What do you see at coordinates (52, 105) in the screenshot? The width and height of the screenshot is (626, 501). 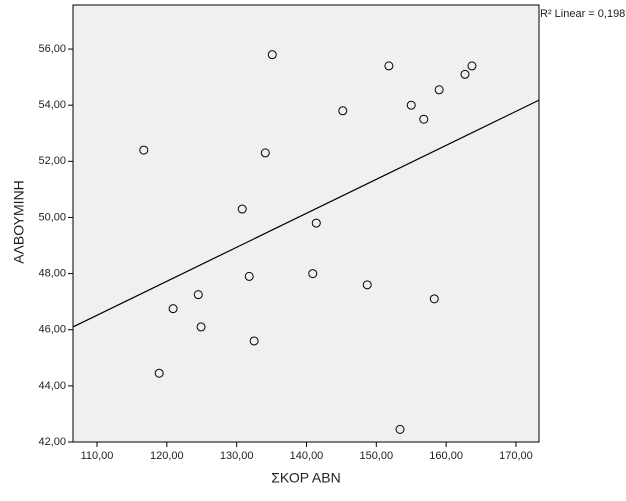 I see `y-tick-label: 54,00` at bounding box center [52, 105].